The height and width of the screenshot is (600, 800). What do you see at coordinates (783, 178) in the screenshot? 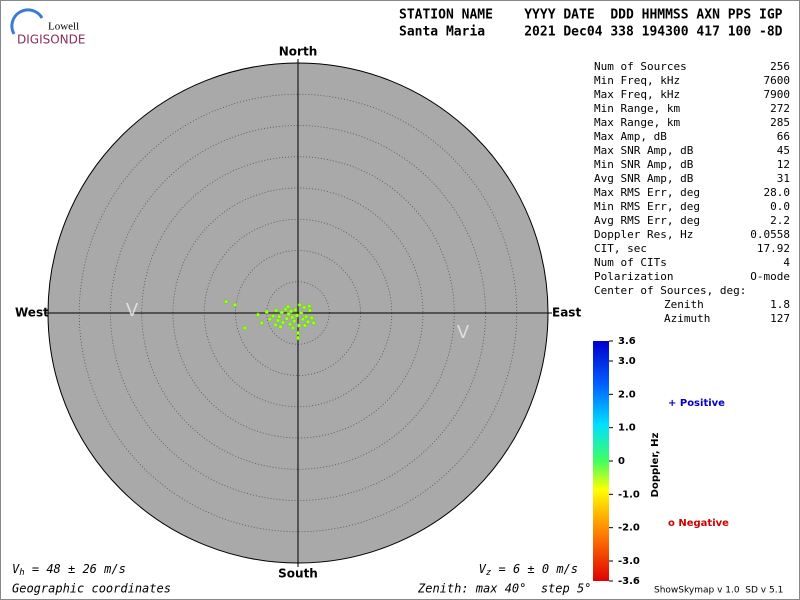
I see `stat-value: 31` at bounding box center [783, 178].